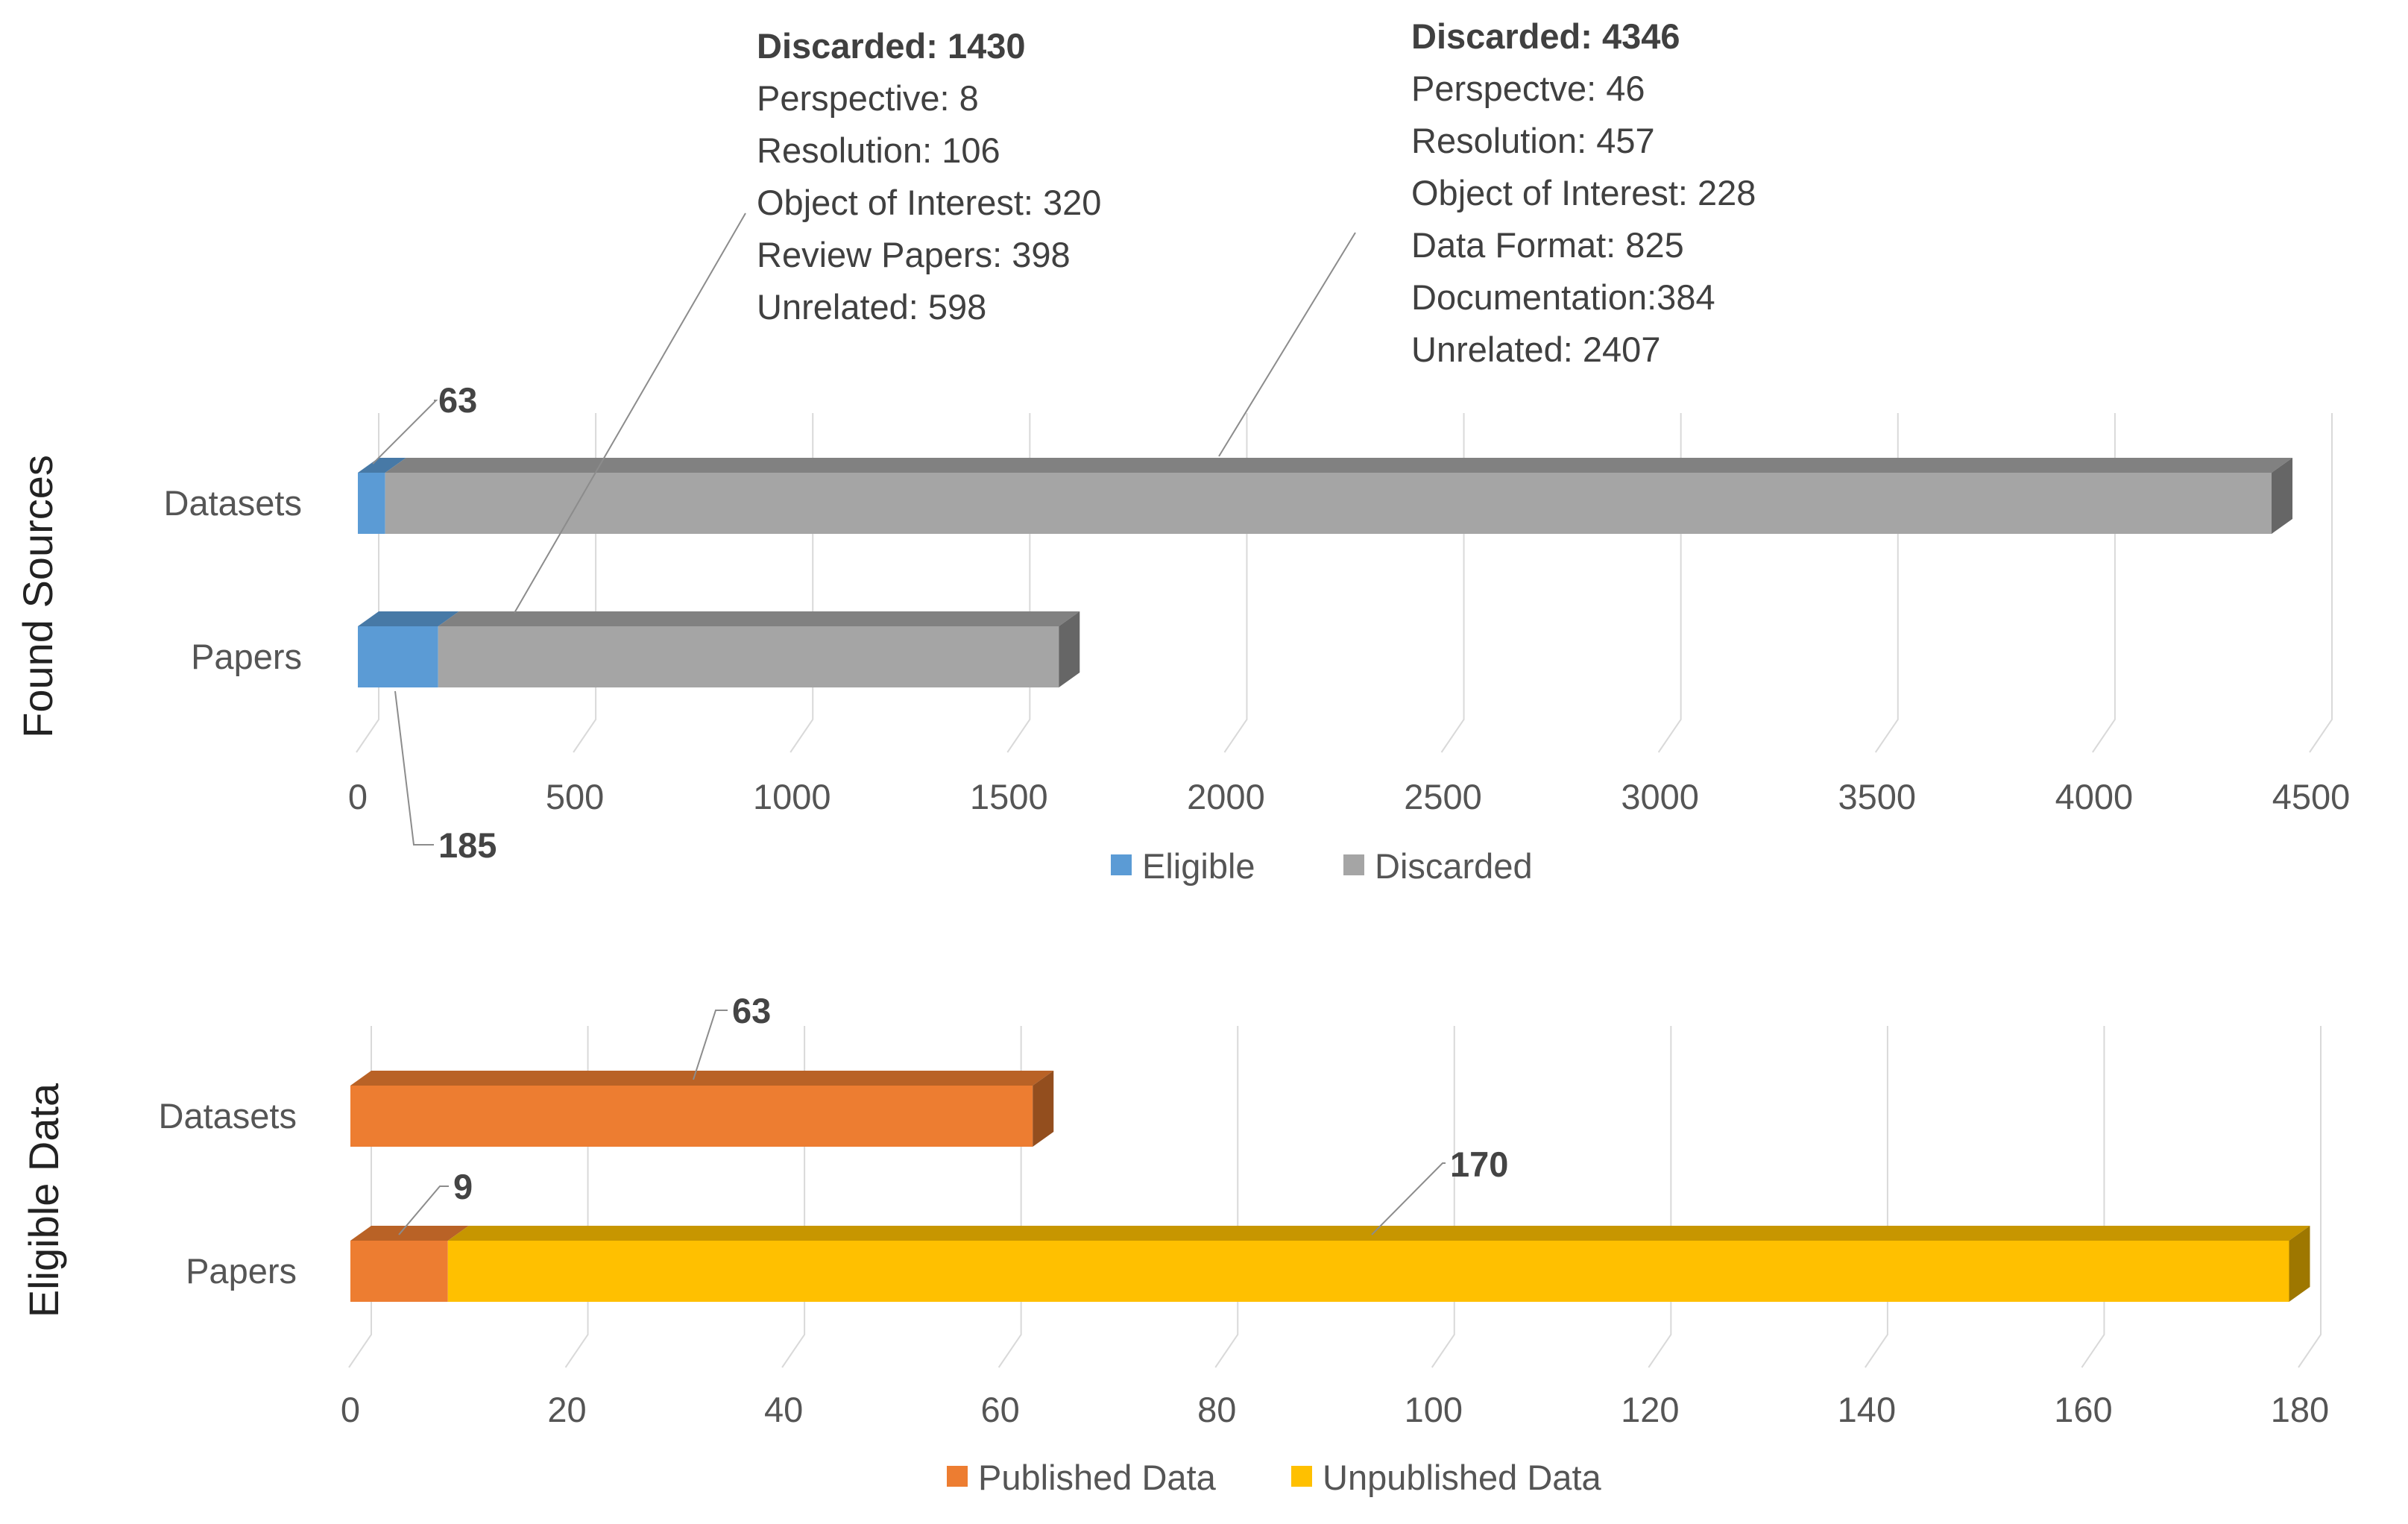 The image size is (2408, 1524). Describe the element at coordinates (1443, 796) in the screenshot. I see `x-tick-label: 2500` at that location.